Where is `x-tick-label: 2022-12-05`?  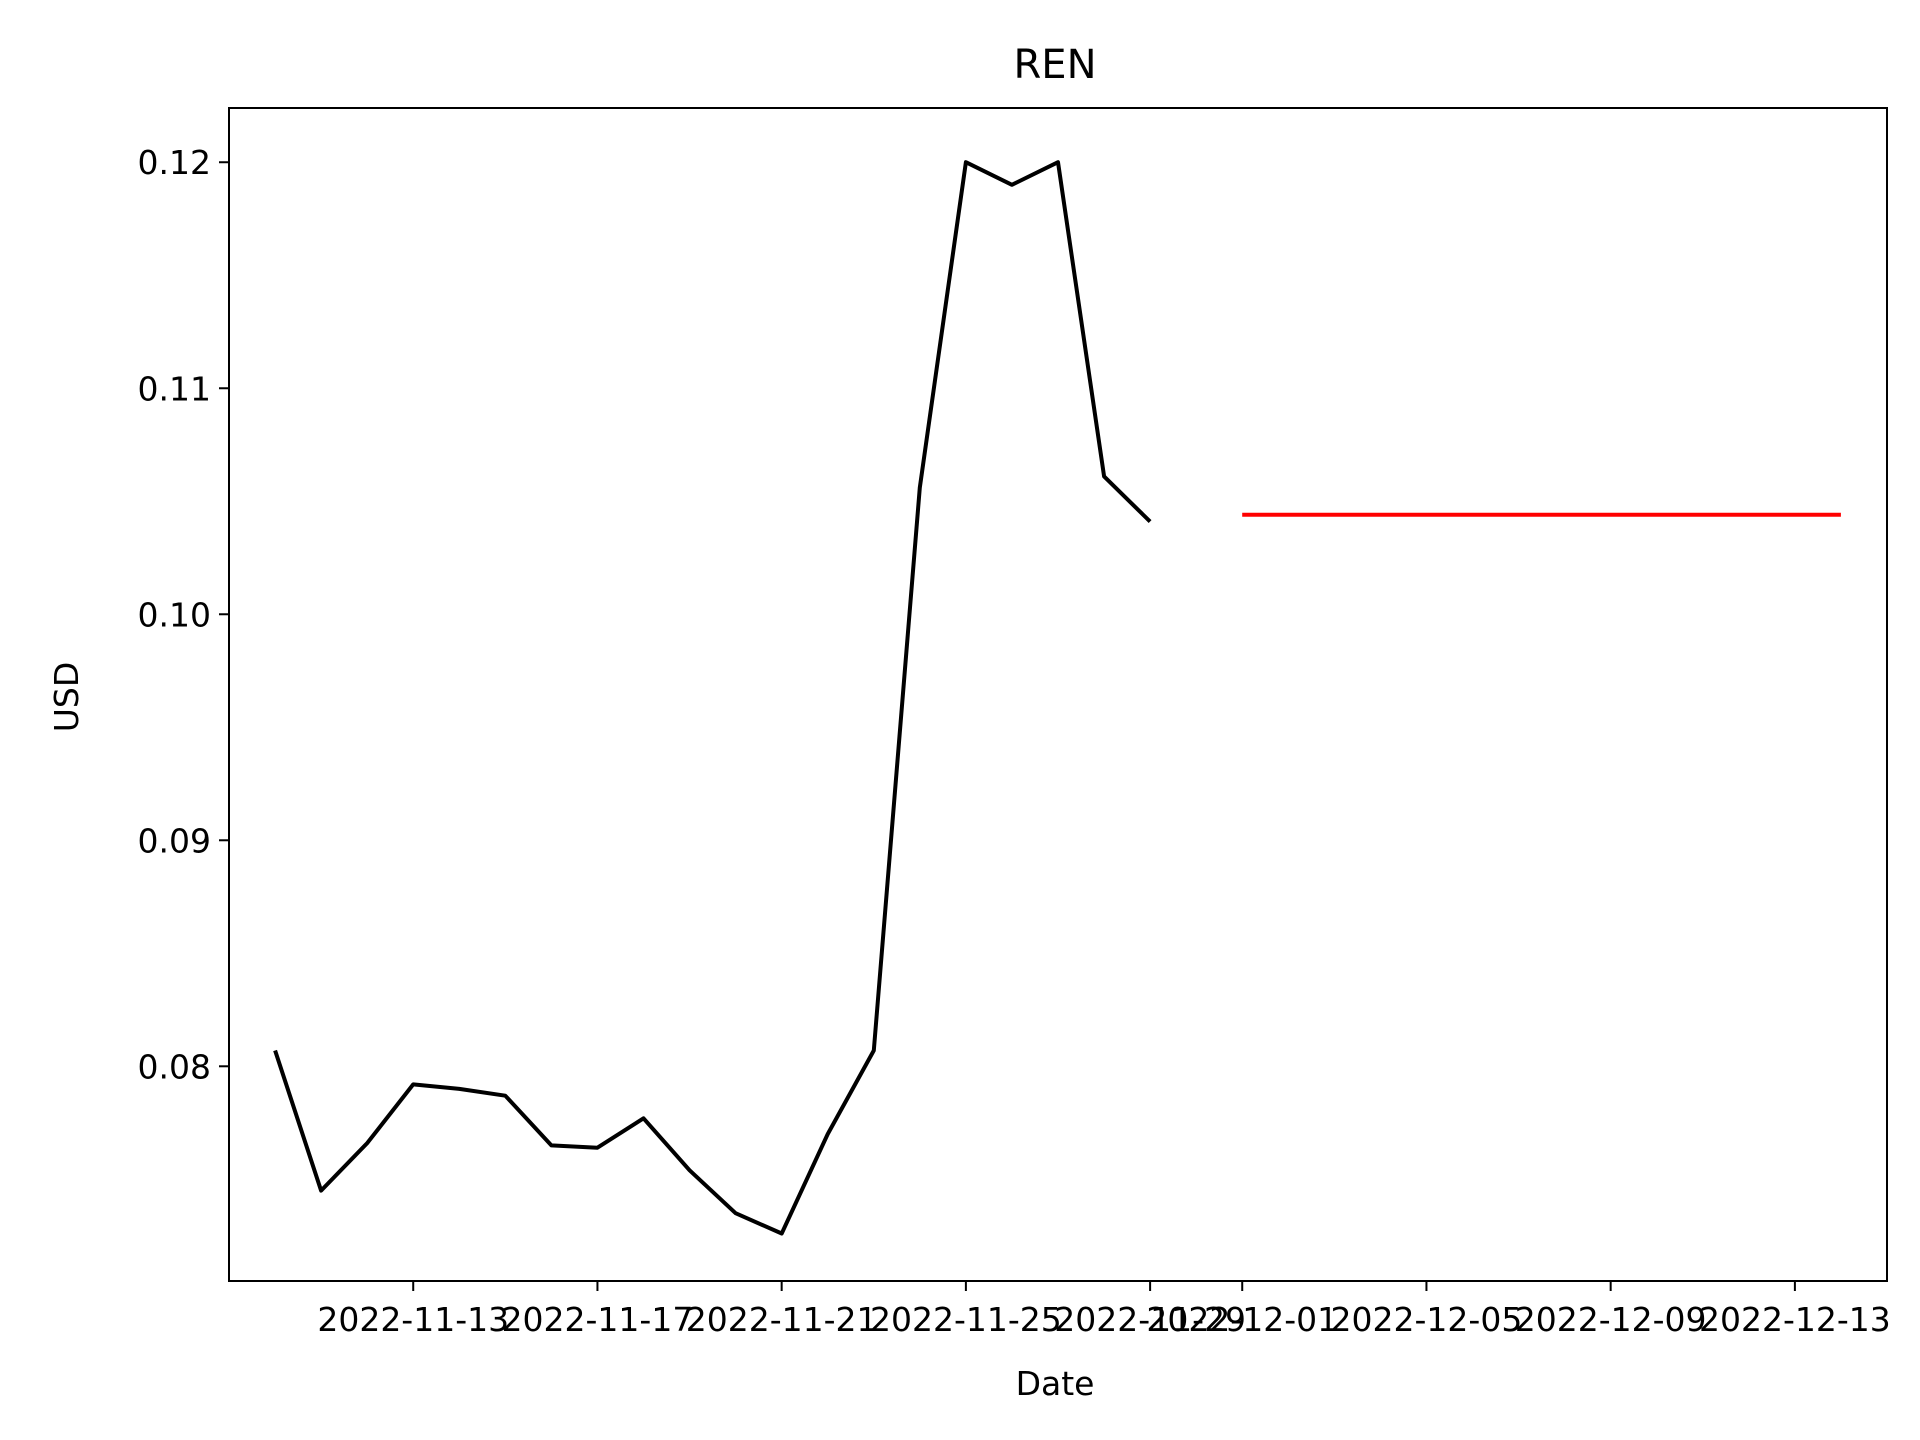
x-tick-label: 2022-12-05 is located at coordinates (1427, 1319).